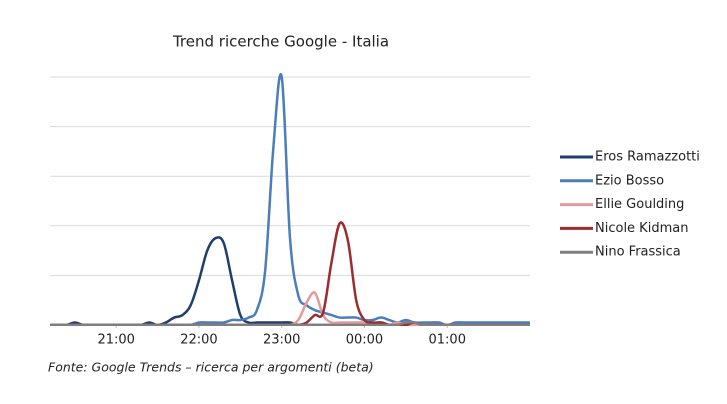  What do you see at coordinates (647, 157) in the screenshot?
I see `legend-label: Eros Ramazzotti` at bounding box center [647, 157].